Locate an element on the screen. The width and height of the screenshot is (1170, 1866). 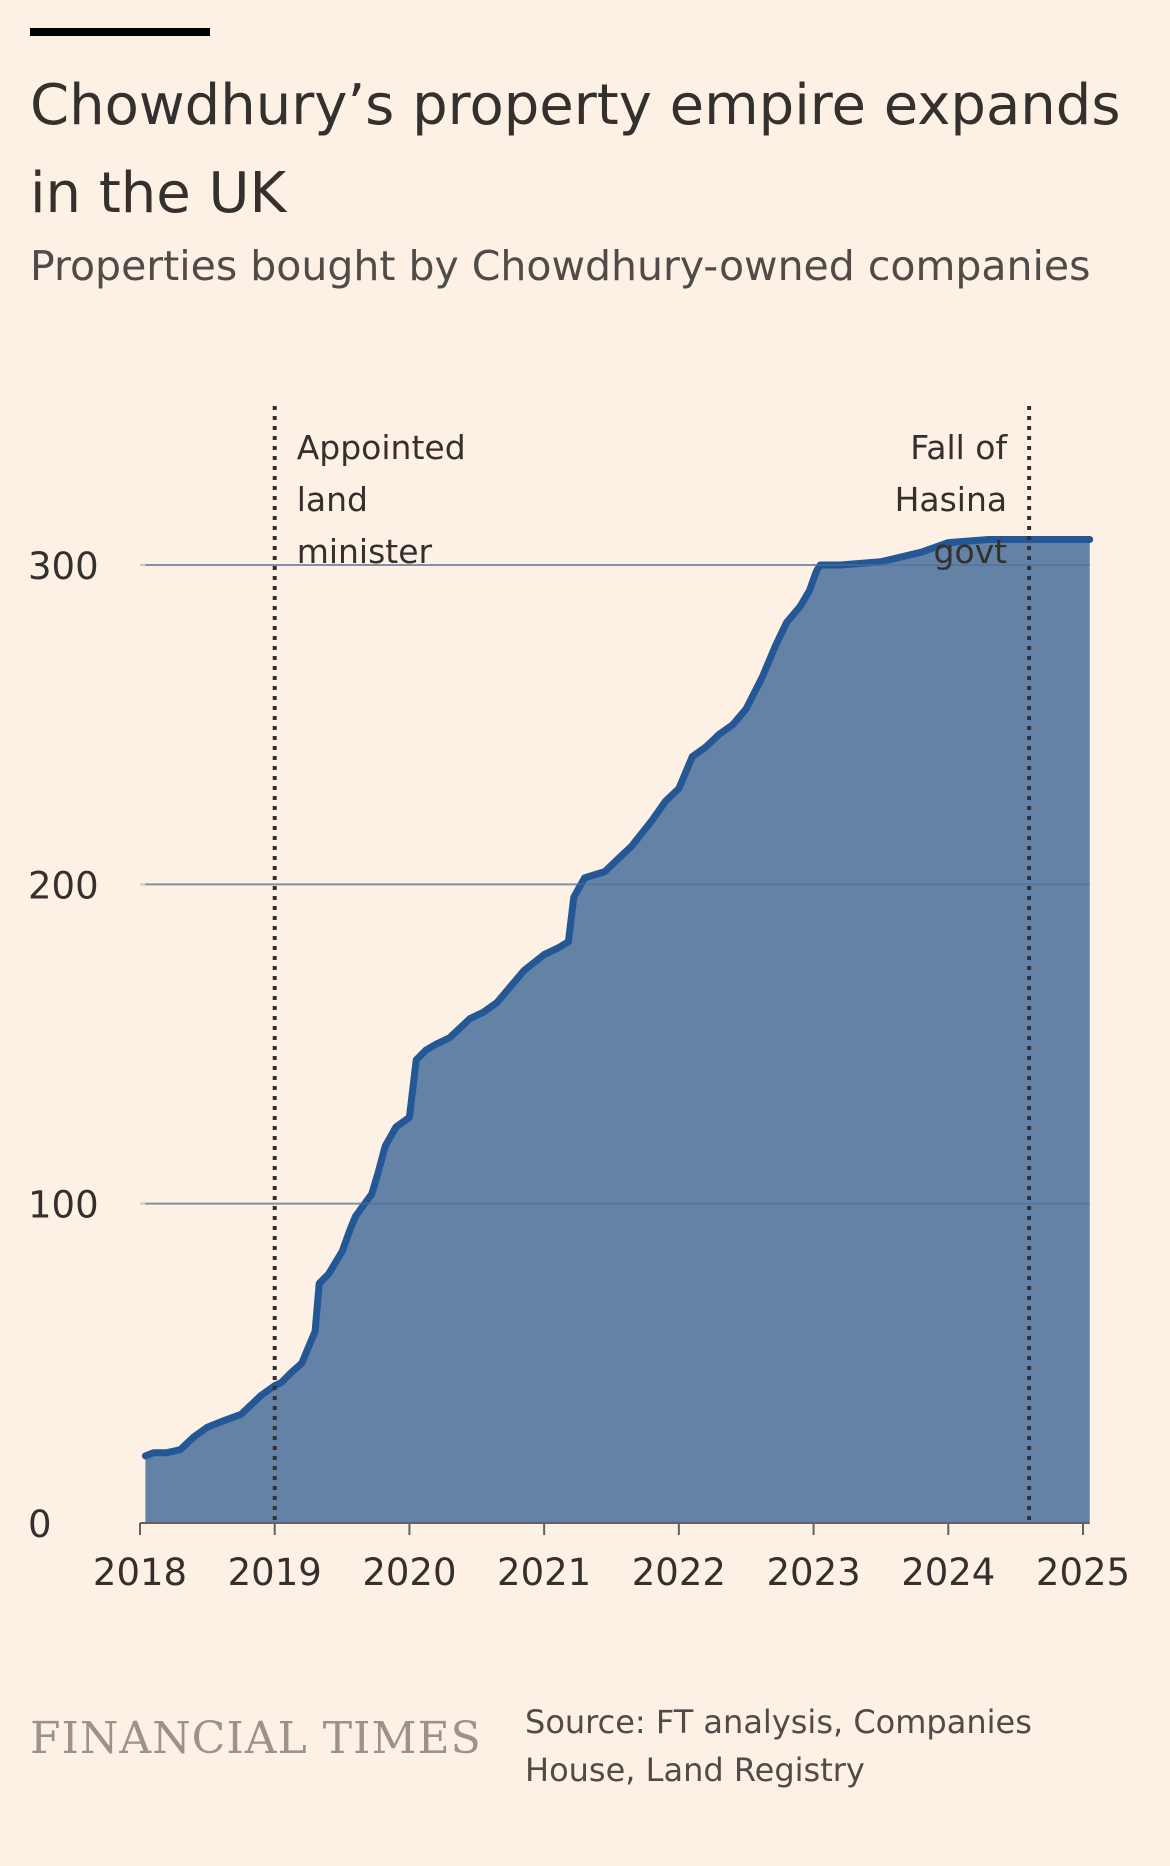
y-tick-label: 0 is located at coordinates (40, 1524).